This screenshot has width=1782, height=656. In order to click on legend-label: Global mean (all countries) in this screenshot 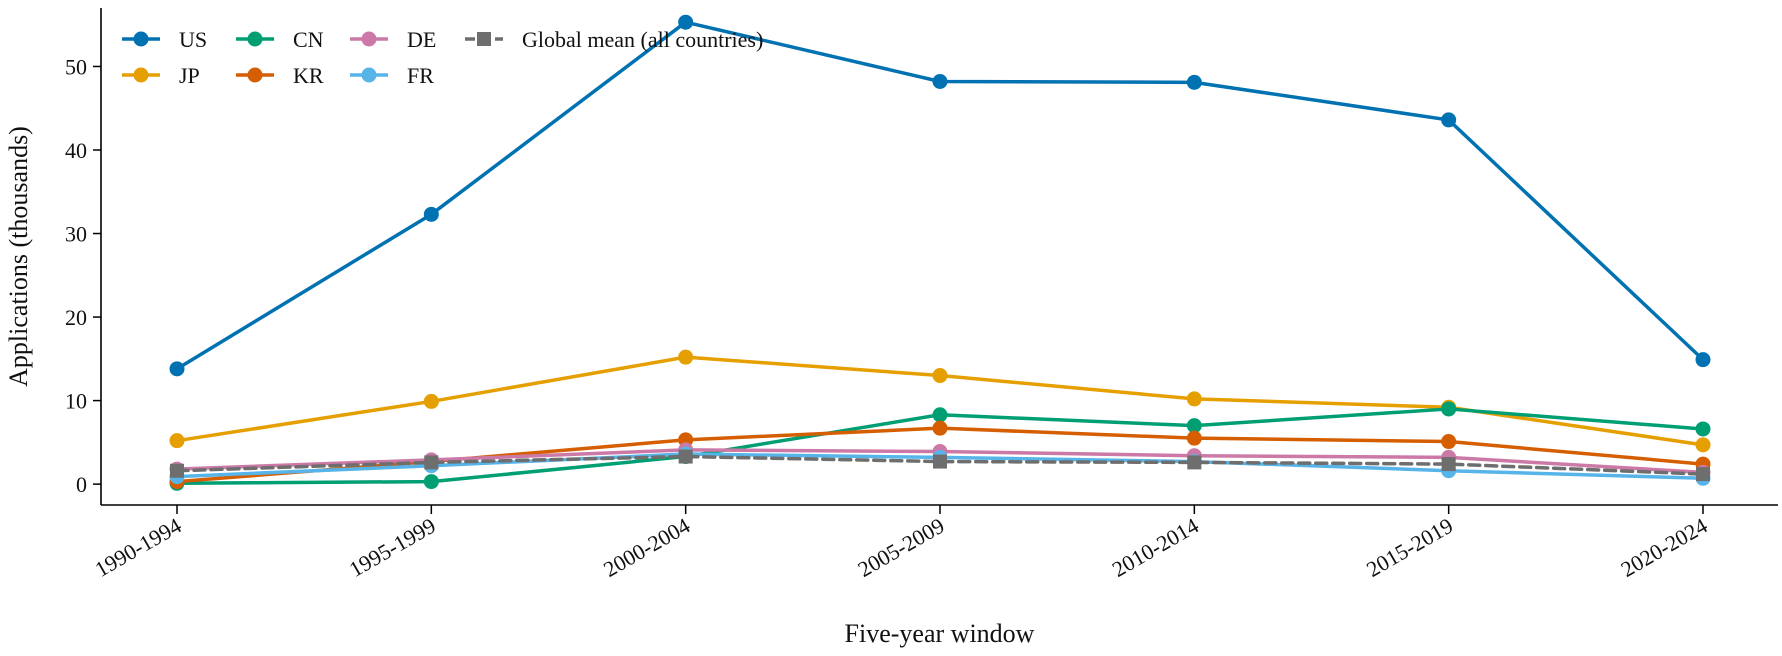, I will do `click(642, 39)`.